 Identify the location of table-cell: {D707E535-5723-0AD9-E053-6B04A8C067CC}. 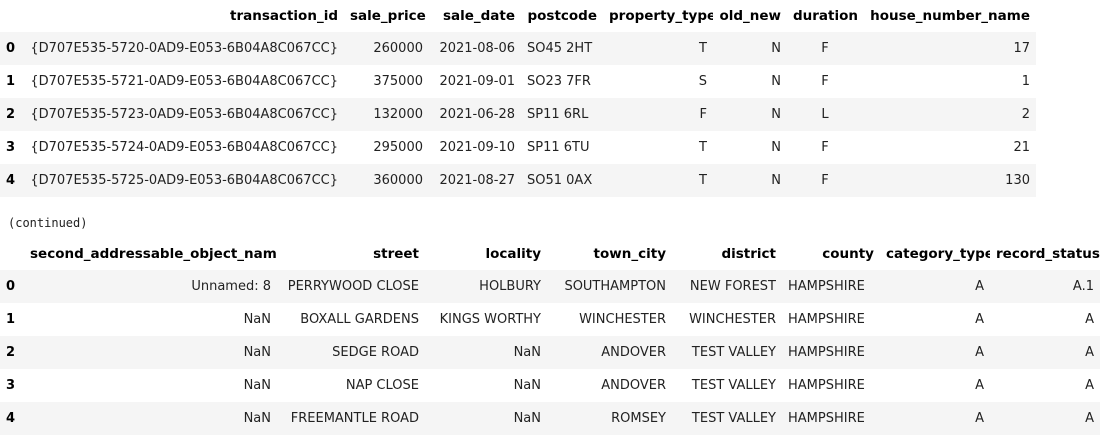
(184, 114).